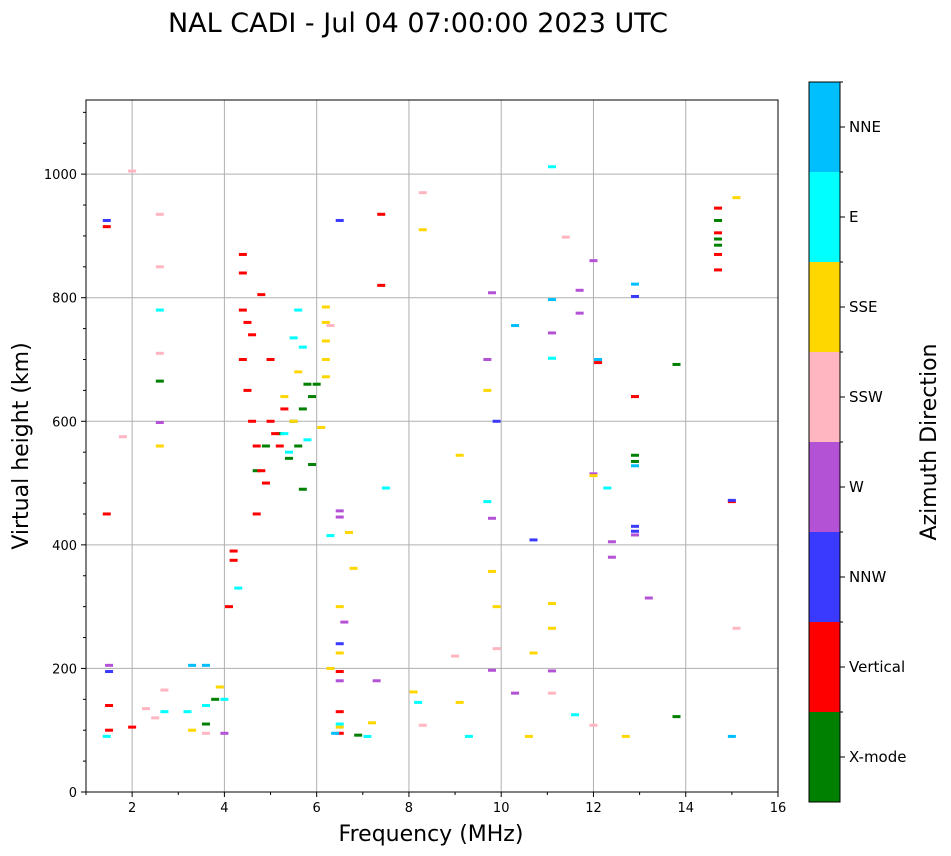 The height and width of the screenshot is (856, 951). Describe the element at coordinates (21, 445) in the screenshot. I see `y-axis-label: Virtual height (km)` at that location.